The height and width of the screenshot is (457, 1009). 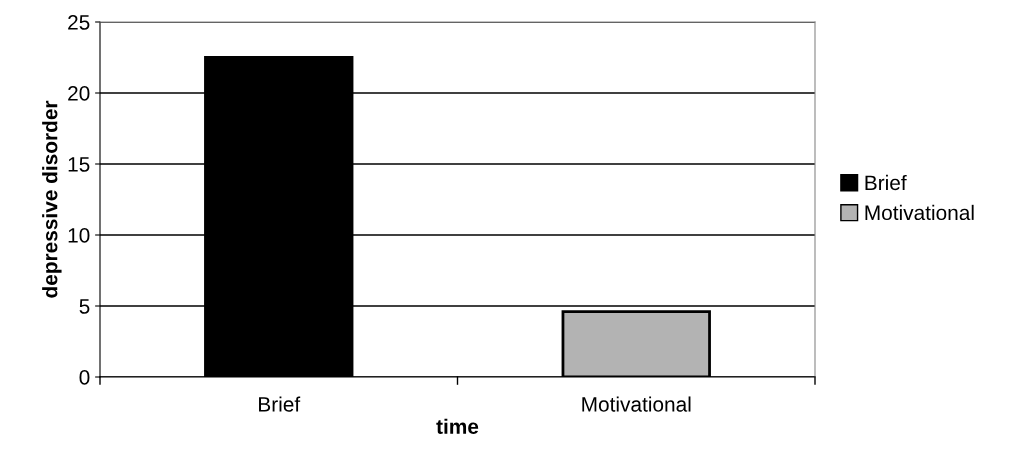 What do you see at coordinates (79, 22) in the screenshot?
I see `y-tick-label: 25` at bounding box center [79, 22].